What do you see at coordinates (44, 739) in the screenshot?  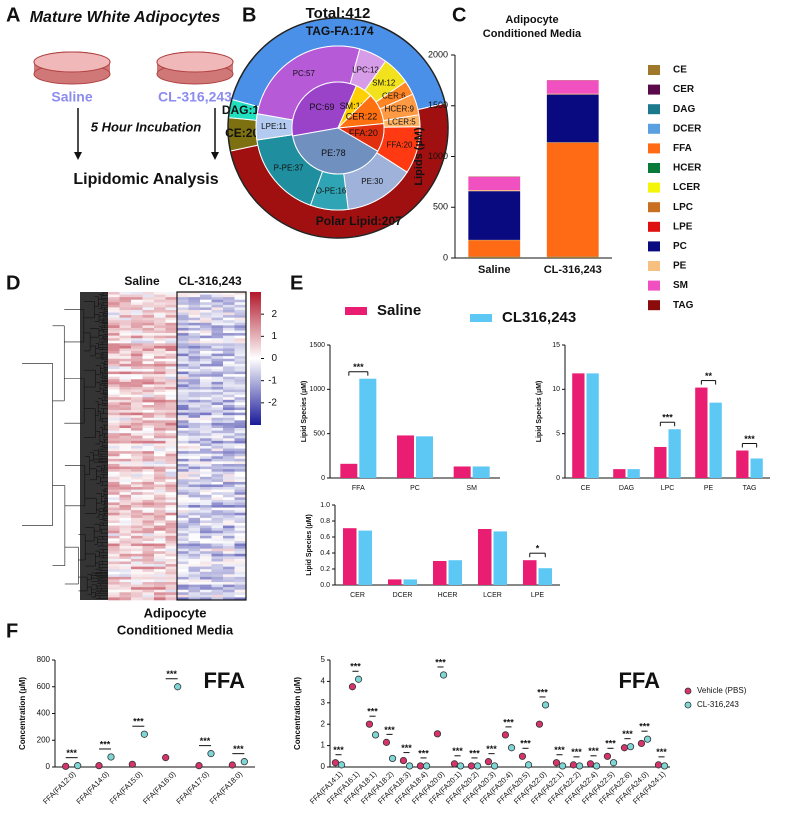 I see `y-tick-label: 200` at bounding box center [44, 739].